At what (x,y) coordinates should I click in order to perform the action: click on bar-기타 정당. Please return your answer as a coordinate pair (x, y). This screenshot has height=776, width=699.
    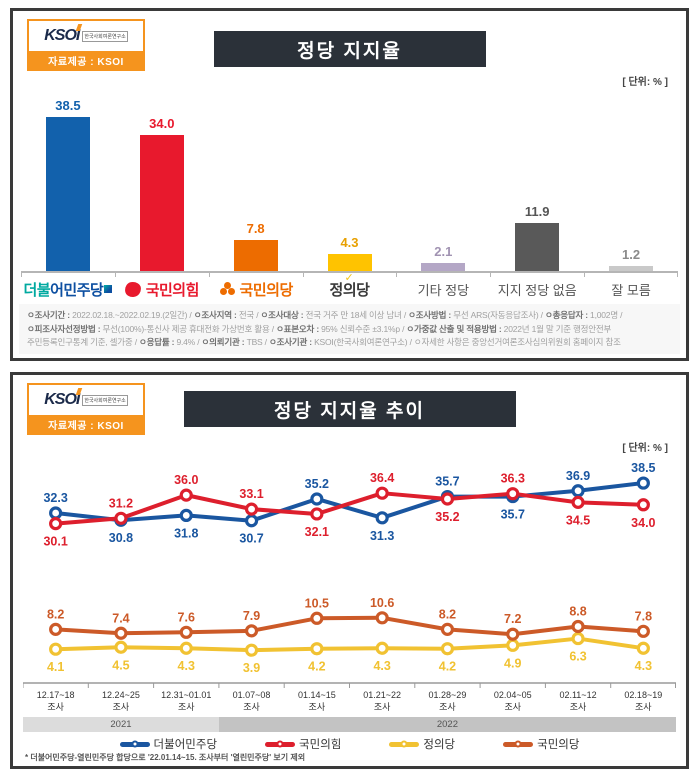
    Looking at the image, I should click on (443, 266).